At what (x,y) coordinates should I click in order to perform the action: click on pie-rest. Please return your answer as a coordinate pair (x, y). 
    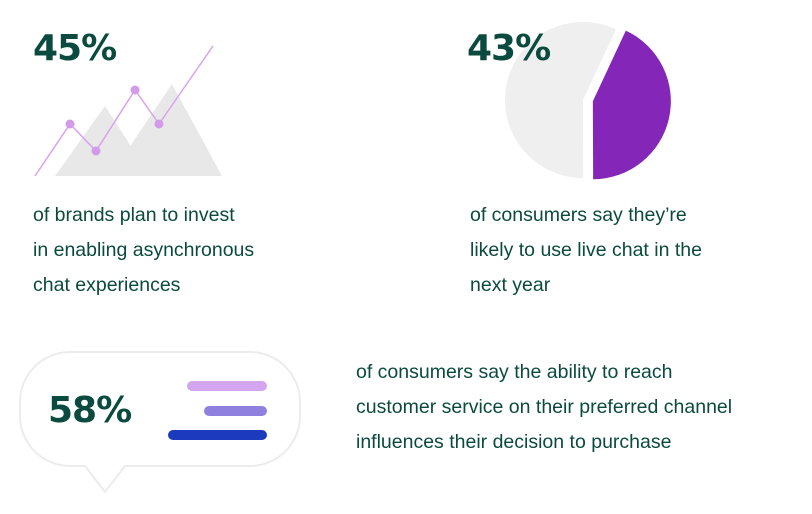
    Looking at the image, I should click on (560, 100).